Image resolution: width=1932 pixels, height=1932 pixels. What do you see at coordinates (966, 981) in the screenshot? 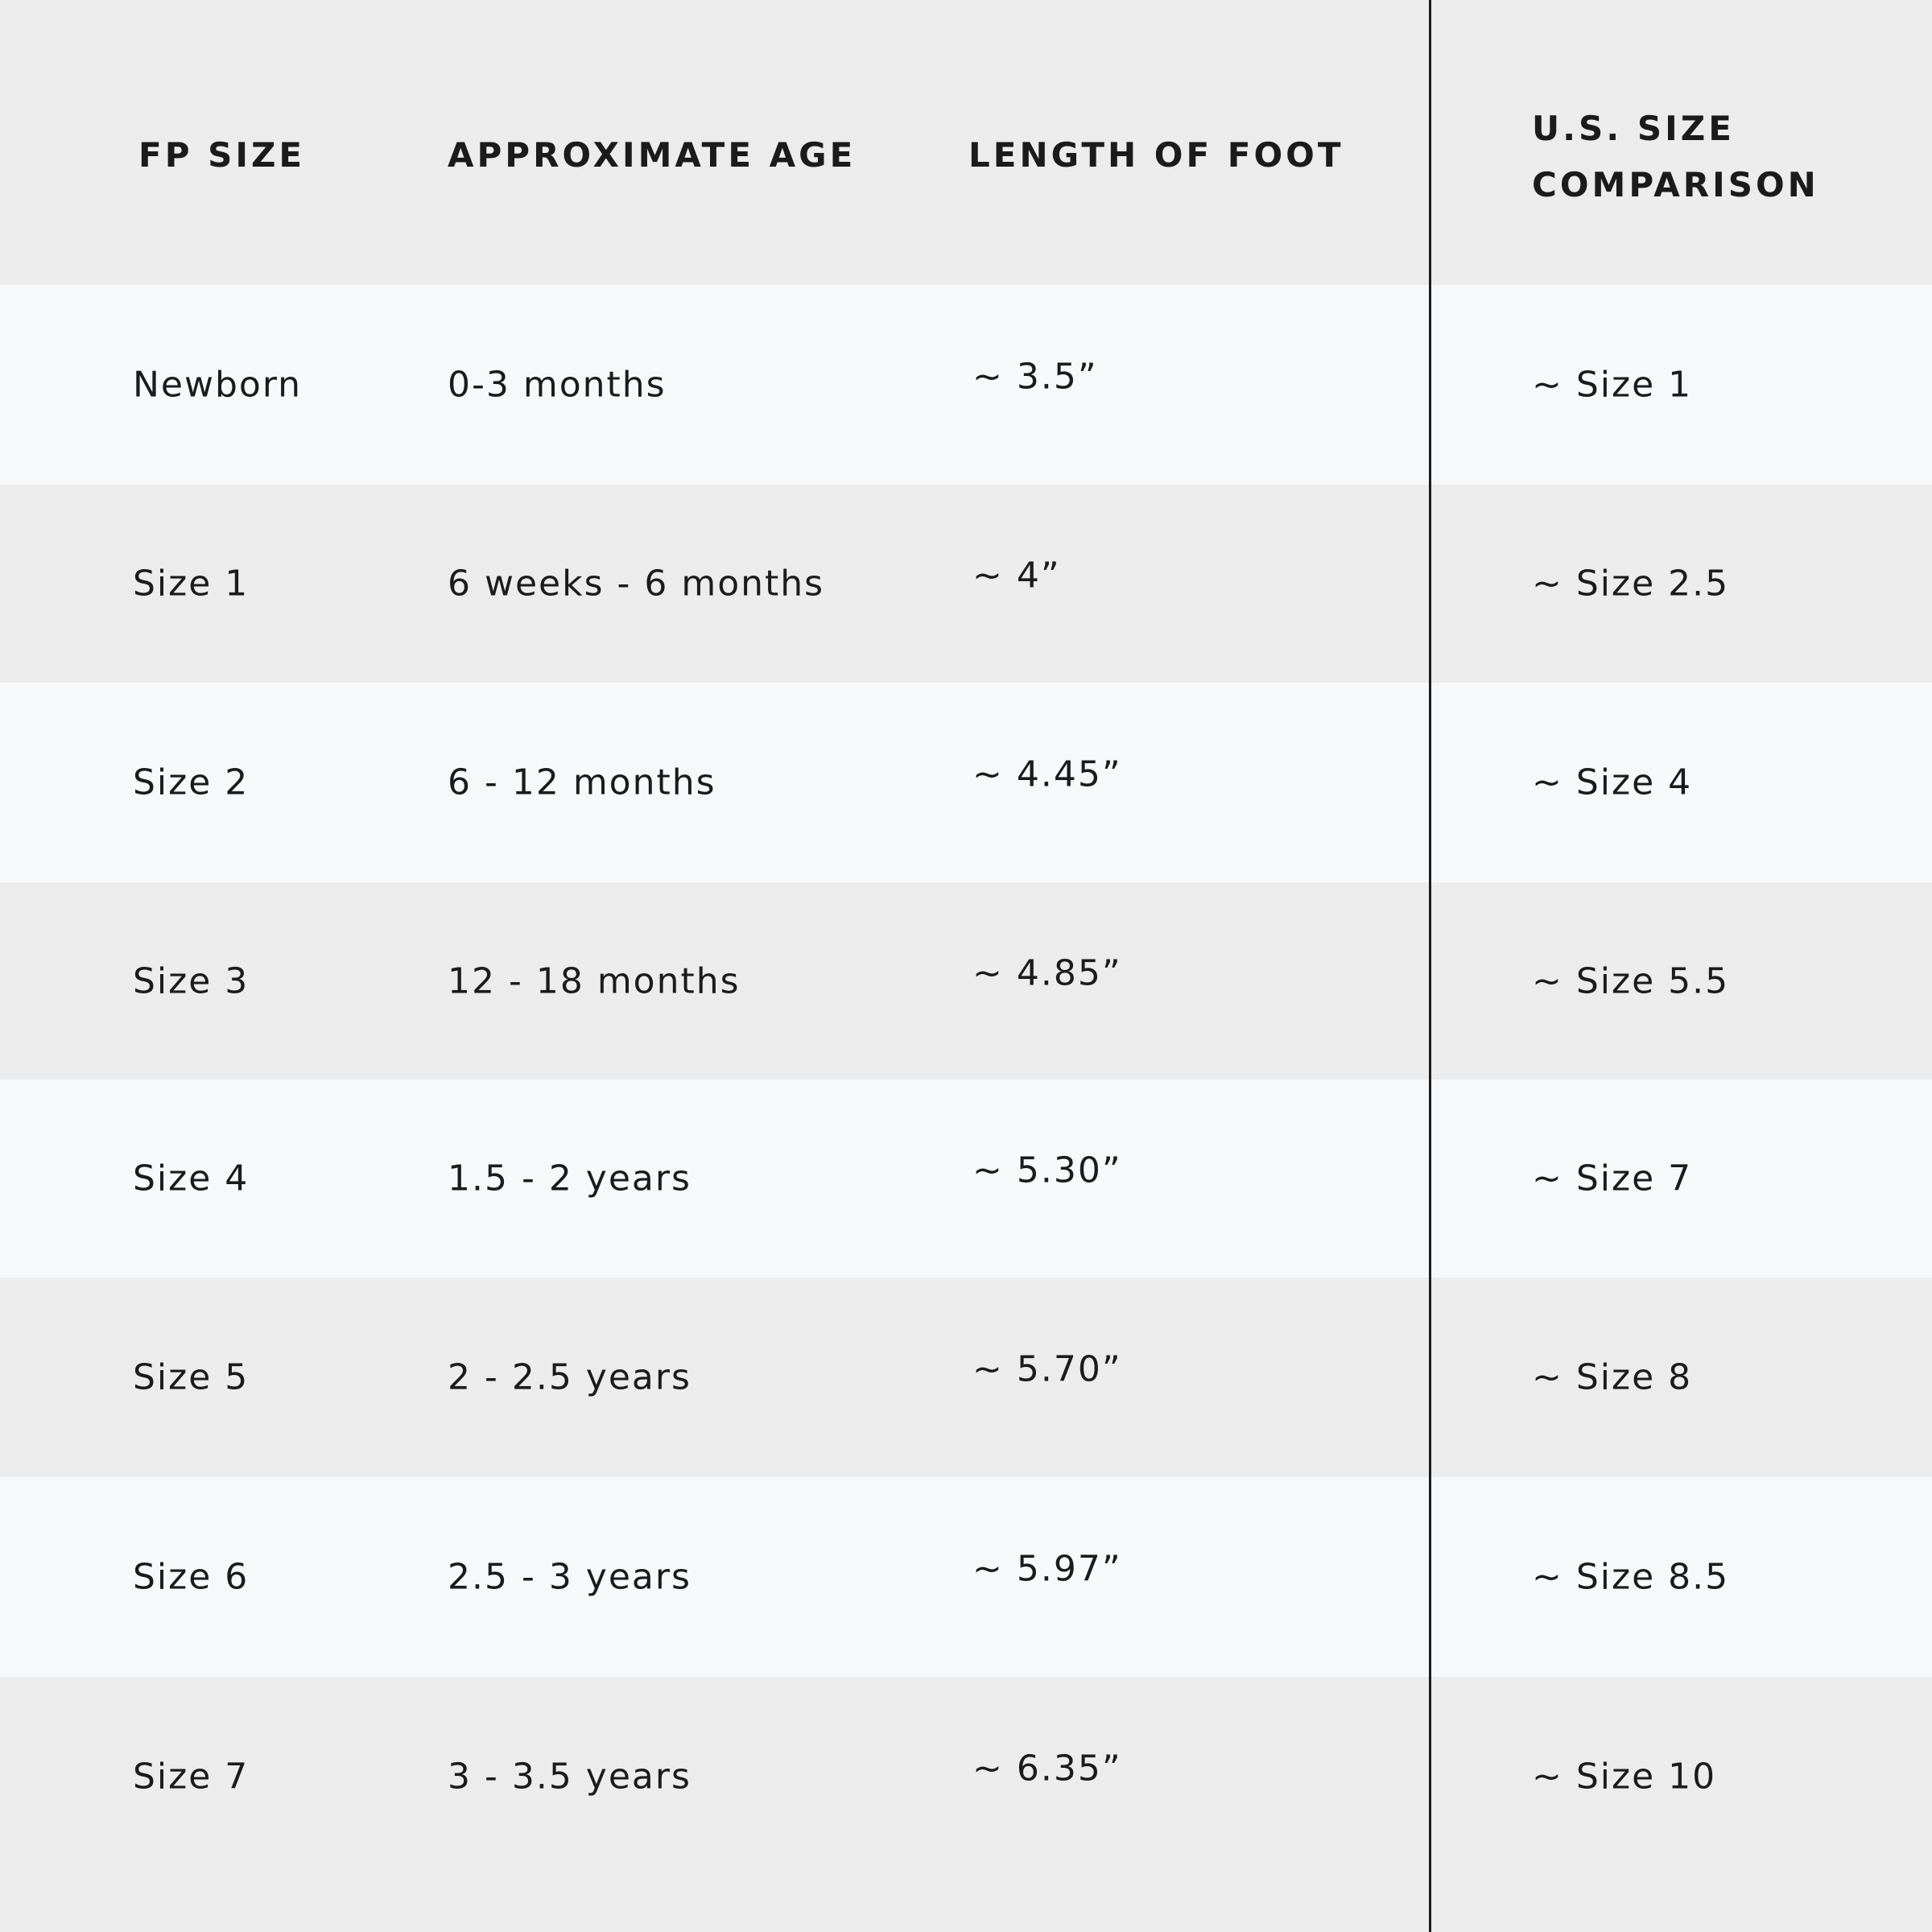
I see `table-row: Size 3 12 - 18 months ~ 4.85” ~ Size 5.5` at bounding box center [966, 981].